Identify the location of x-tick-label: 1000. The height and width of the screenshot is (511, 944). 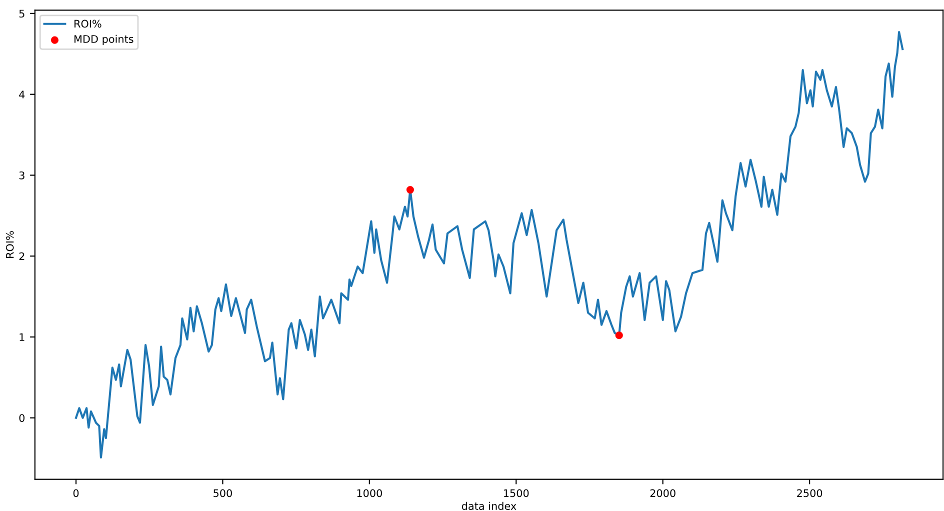
(369, 493).